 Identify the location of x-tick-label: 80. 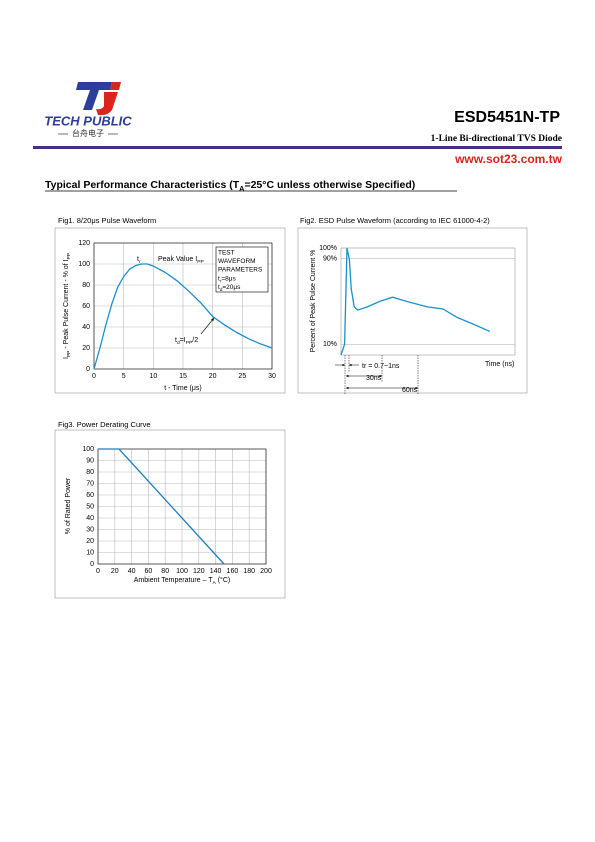
(165, 571).